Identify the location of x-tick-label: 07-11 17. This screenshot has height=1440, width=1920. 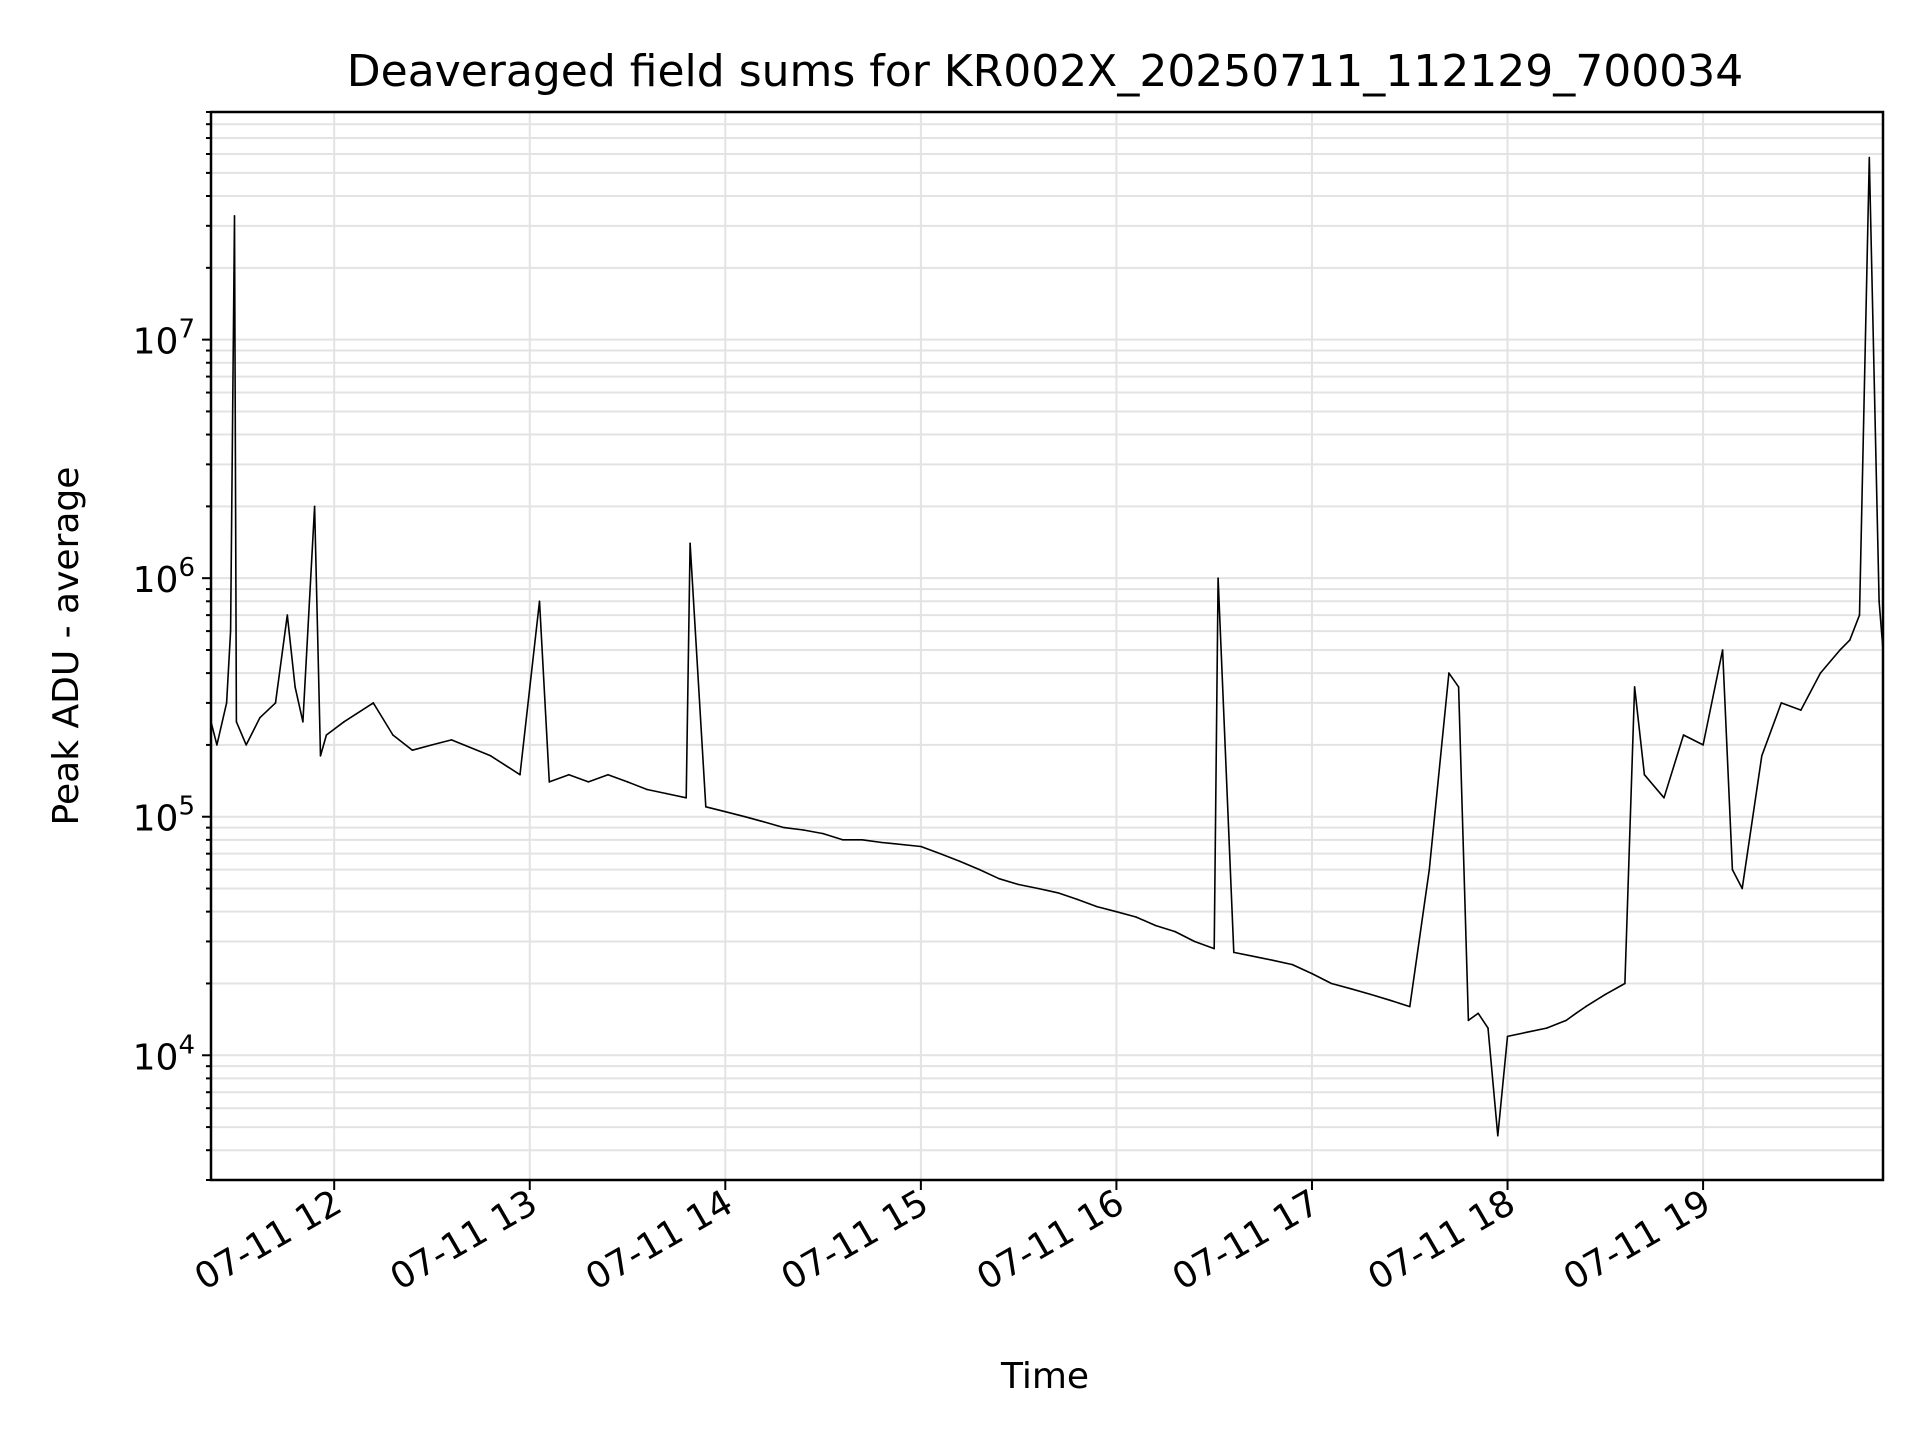
(1246, 1240).